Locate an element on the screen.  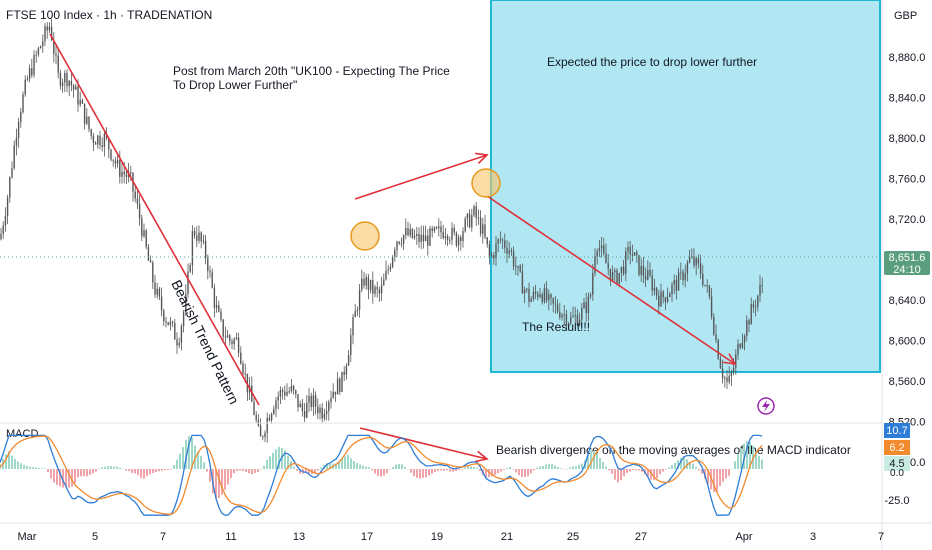
time-axis: Mar 5 7 11 13 17 19 21 25 27 Apr 3 7 is located at coordinates (451, 537).